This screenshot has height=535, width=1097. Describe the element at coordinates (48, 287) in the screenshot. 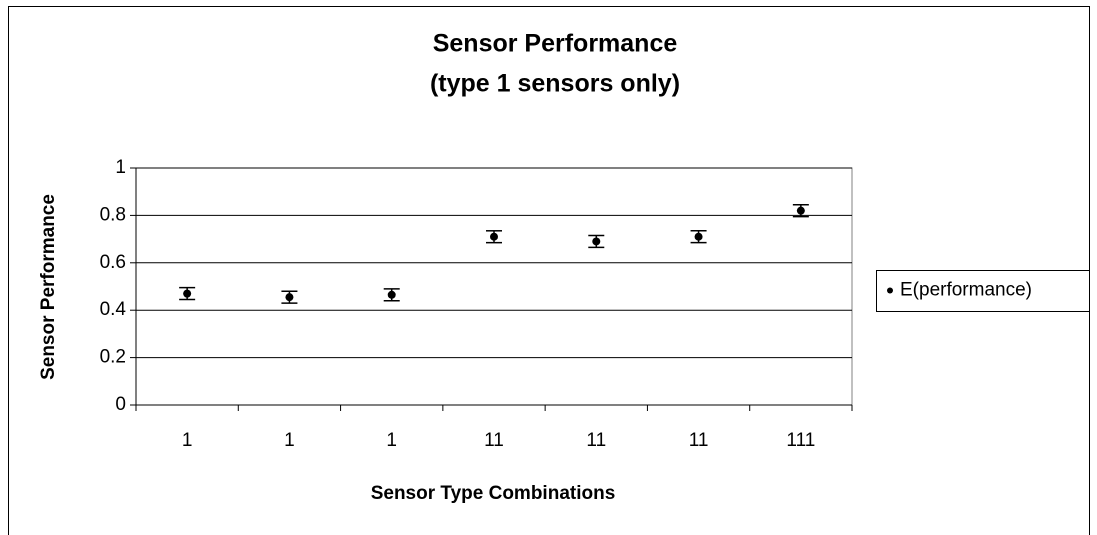

I see `y-axis-label: Sensor Performance` at that location.